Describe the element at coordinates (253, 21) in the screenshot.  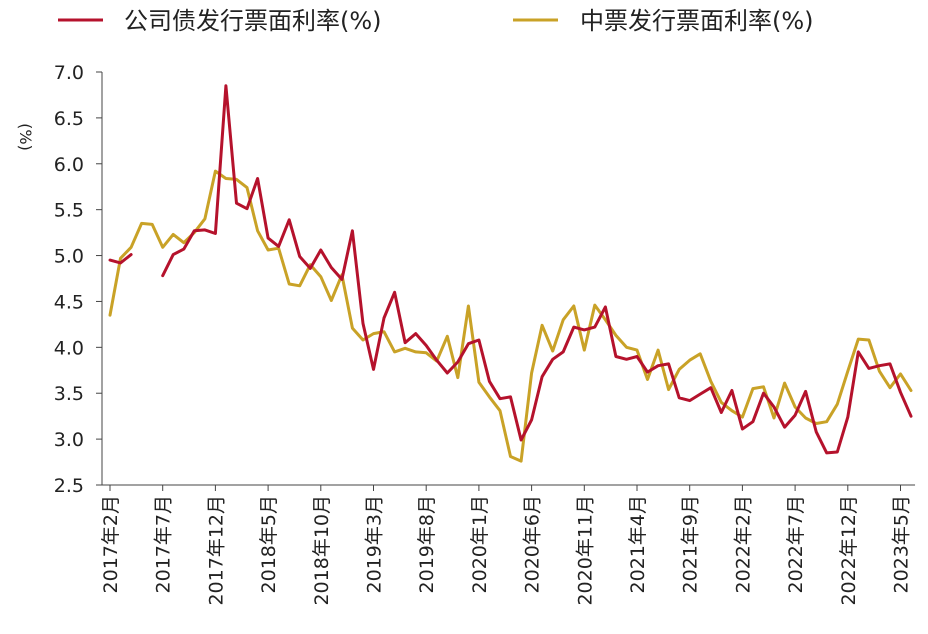
I see `legend-label-corporate-bond: 公司债发行票面利率(%)` at that location.